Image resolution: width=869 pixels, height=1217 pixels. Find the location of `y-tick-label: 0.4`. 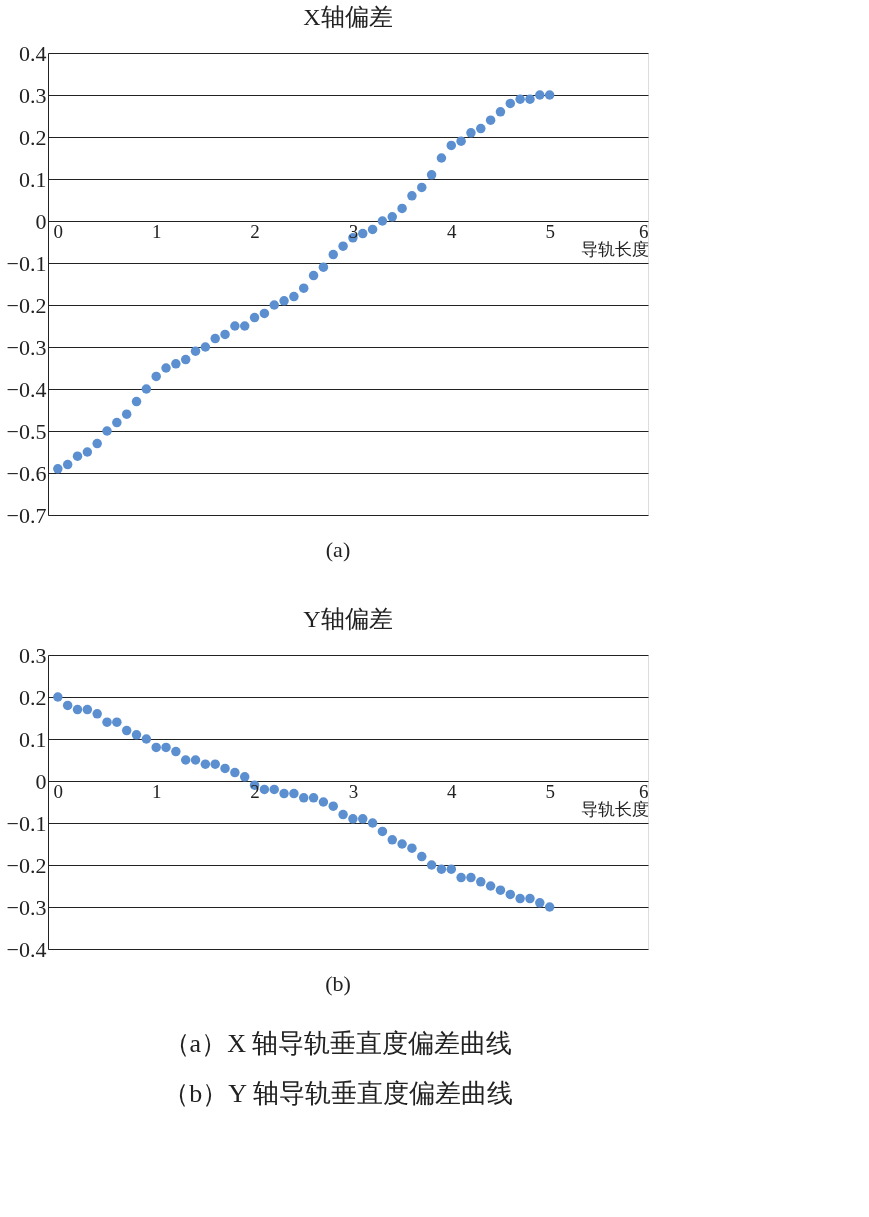

y-tick-label: 0.4 is located at coordinates (33, 53).